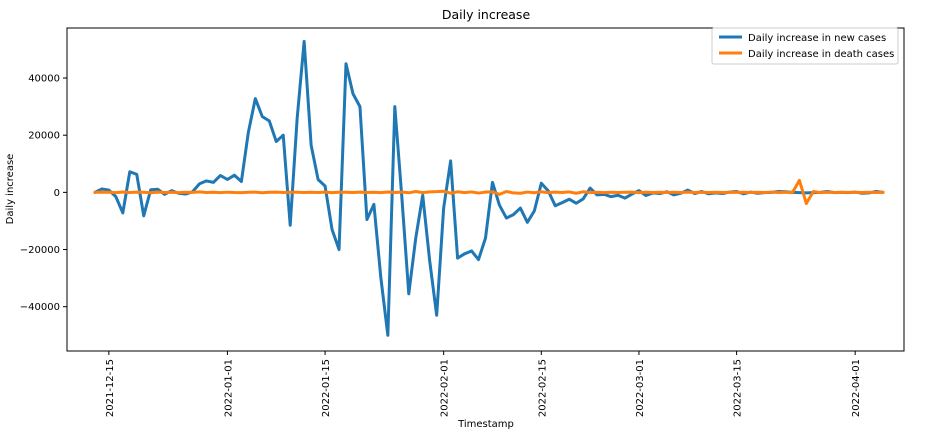 The height and width of the screenshot is (438, 930). What do you see at coordinates (486, 14) in the screenshot?
I see `chart-title: Daily increase` at bounding box center [486, 14].